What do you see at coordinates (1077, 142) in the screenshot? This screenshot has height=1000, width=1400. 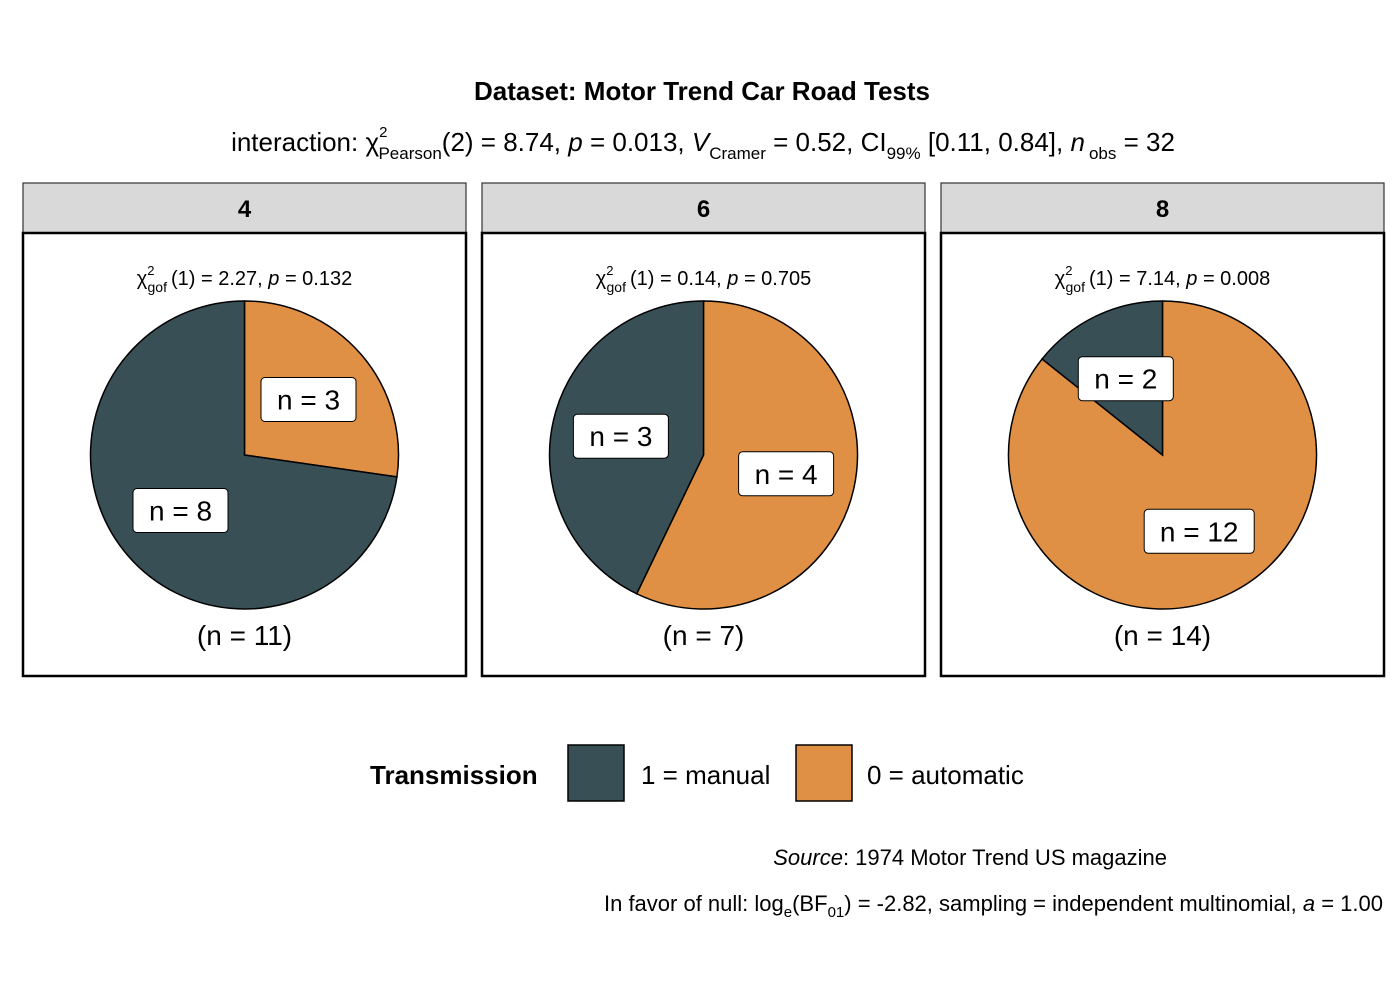 I see `subtitle-n-var: n` at bounding box center [1077, 142].